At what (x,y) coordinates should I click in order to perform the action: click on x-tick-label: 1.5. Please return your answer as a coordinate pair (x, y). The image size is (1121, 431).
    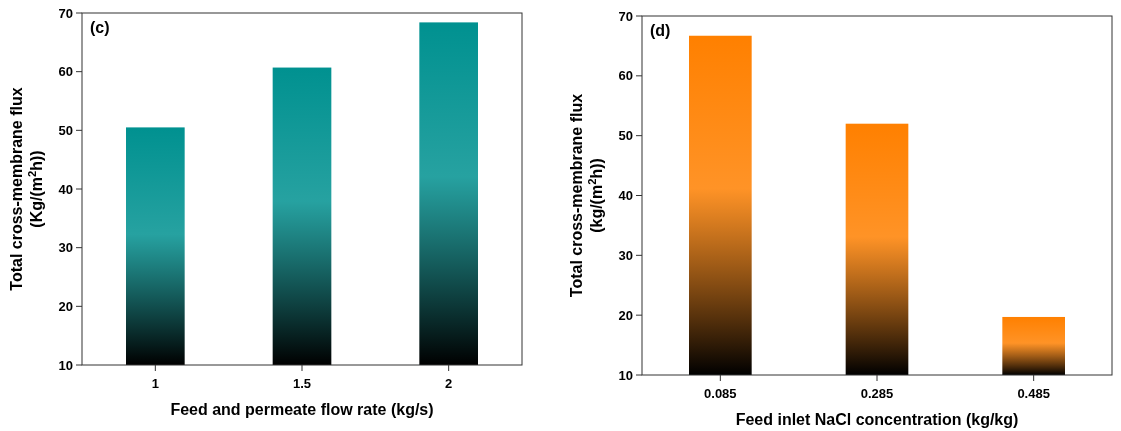
    Looking at the image, I should click on (302, 383).